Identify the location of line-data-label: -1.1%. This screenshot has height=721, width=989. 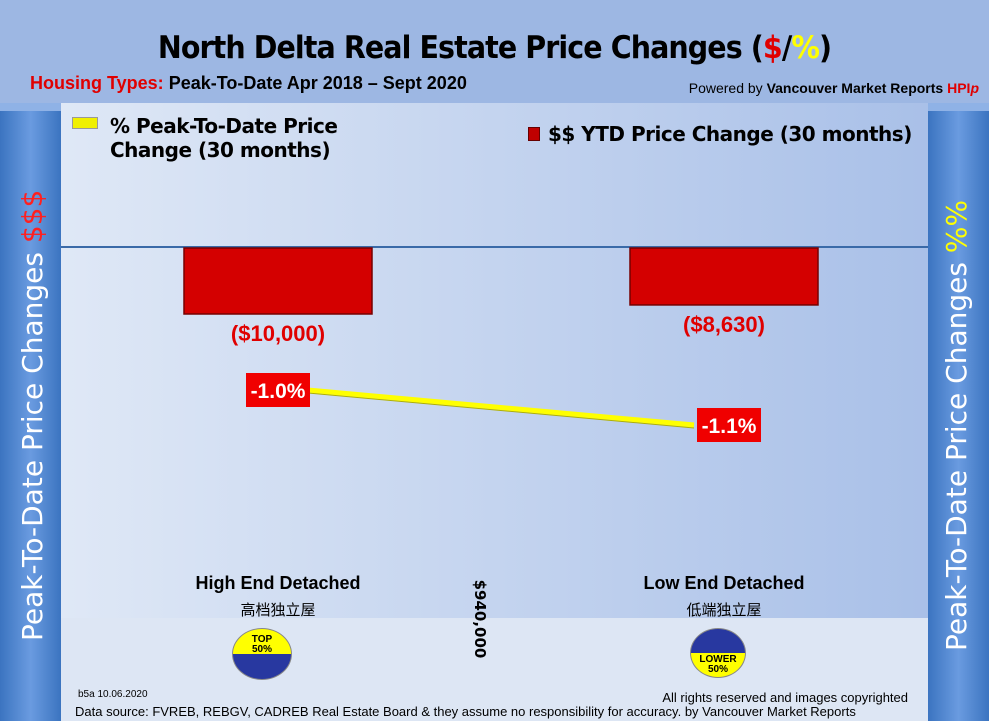
(729, 426).